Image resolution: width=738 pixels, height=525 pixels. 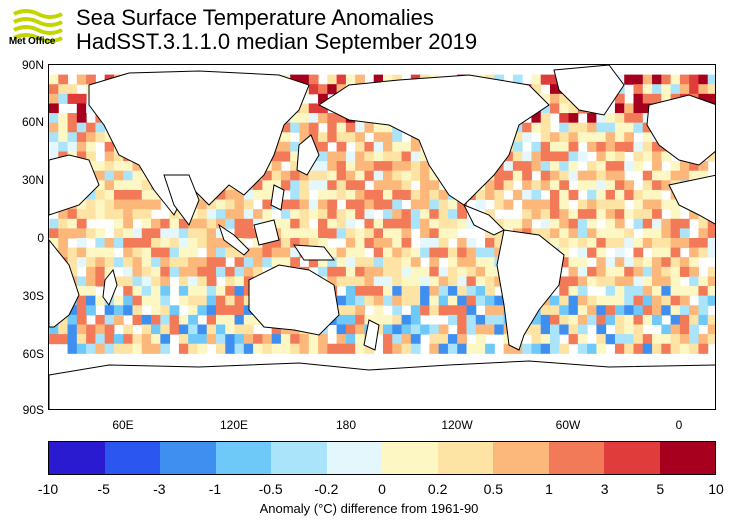 What do you see at coordinates (294, 300) in the screenshot?
I see `land-australia` at bounding box center [294, 300].